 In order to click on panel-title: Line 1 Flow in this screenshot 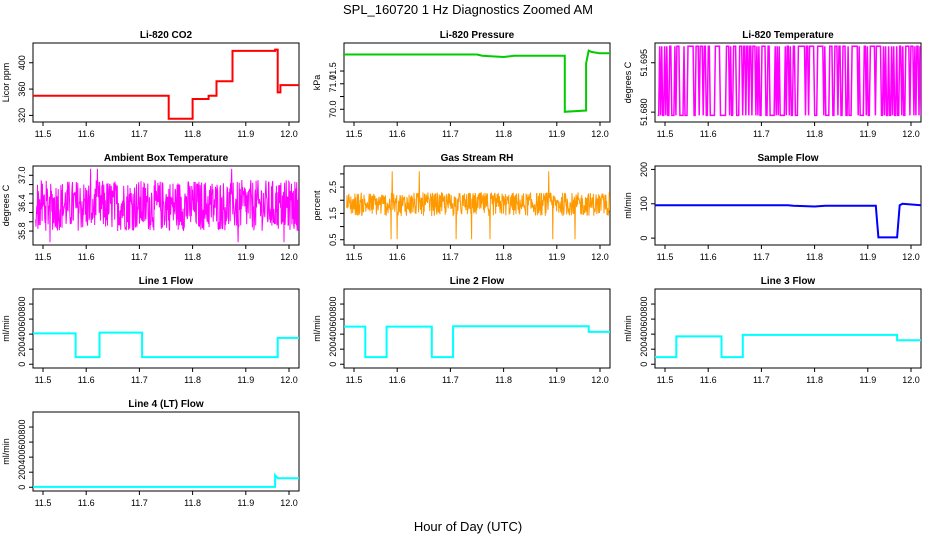, I will do `click(166, 281)`.